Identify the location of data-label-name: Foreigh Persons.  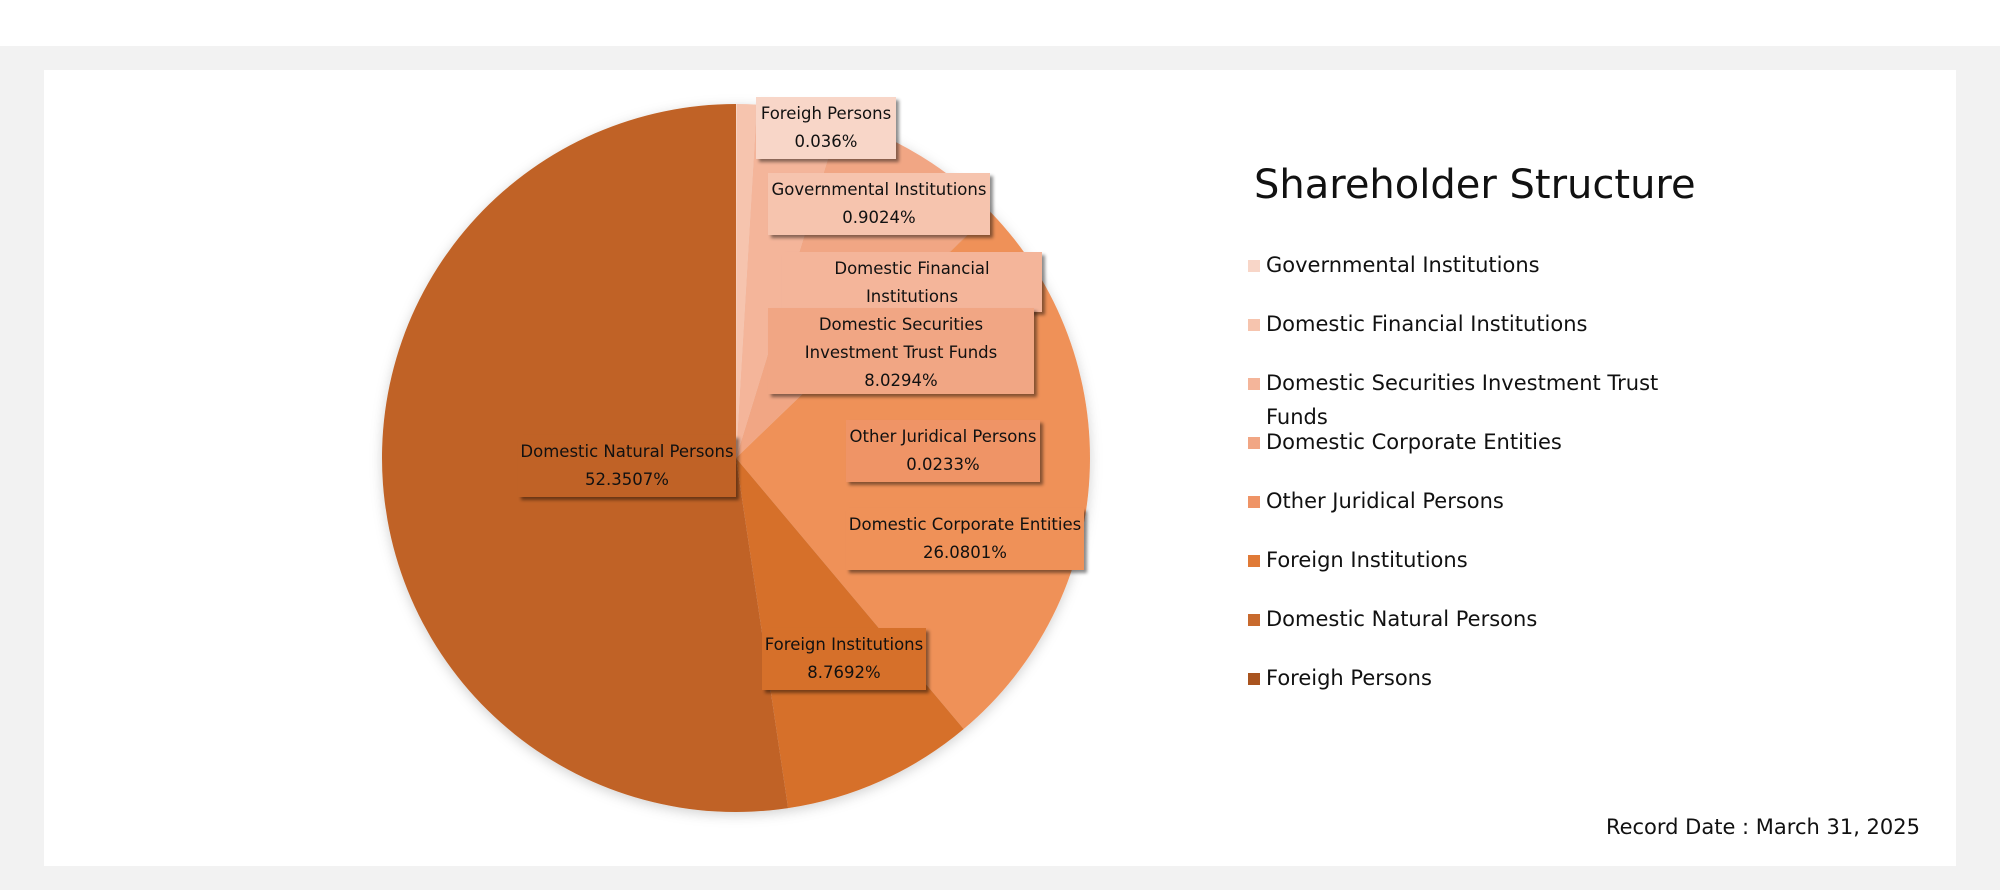
(826, 113).